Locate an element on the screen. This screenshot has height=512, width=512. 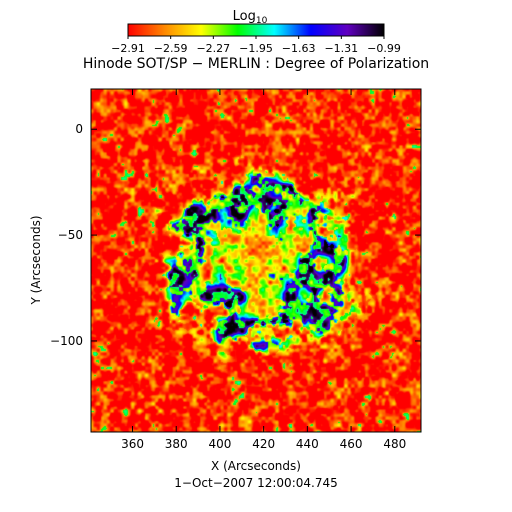
x-tick-label: 380 is located at coordinates (176, 444).